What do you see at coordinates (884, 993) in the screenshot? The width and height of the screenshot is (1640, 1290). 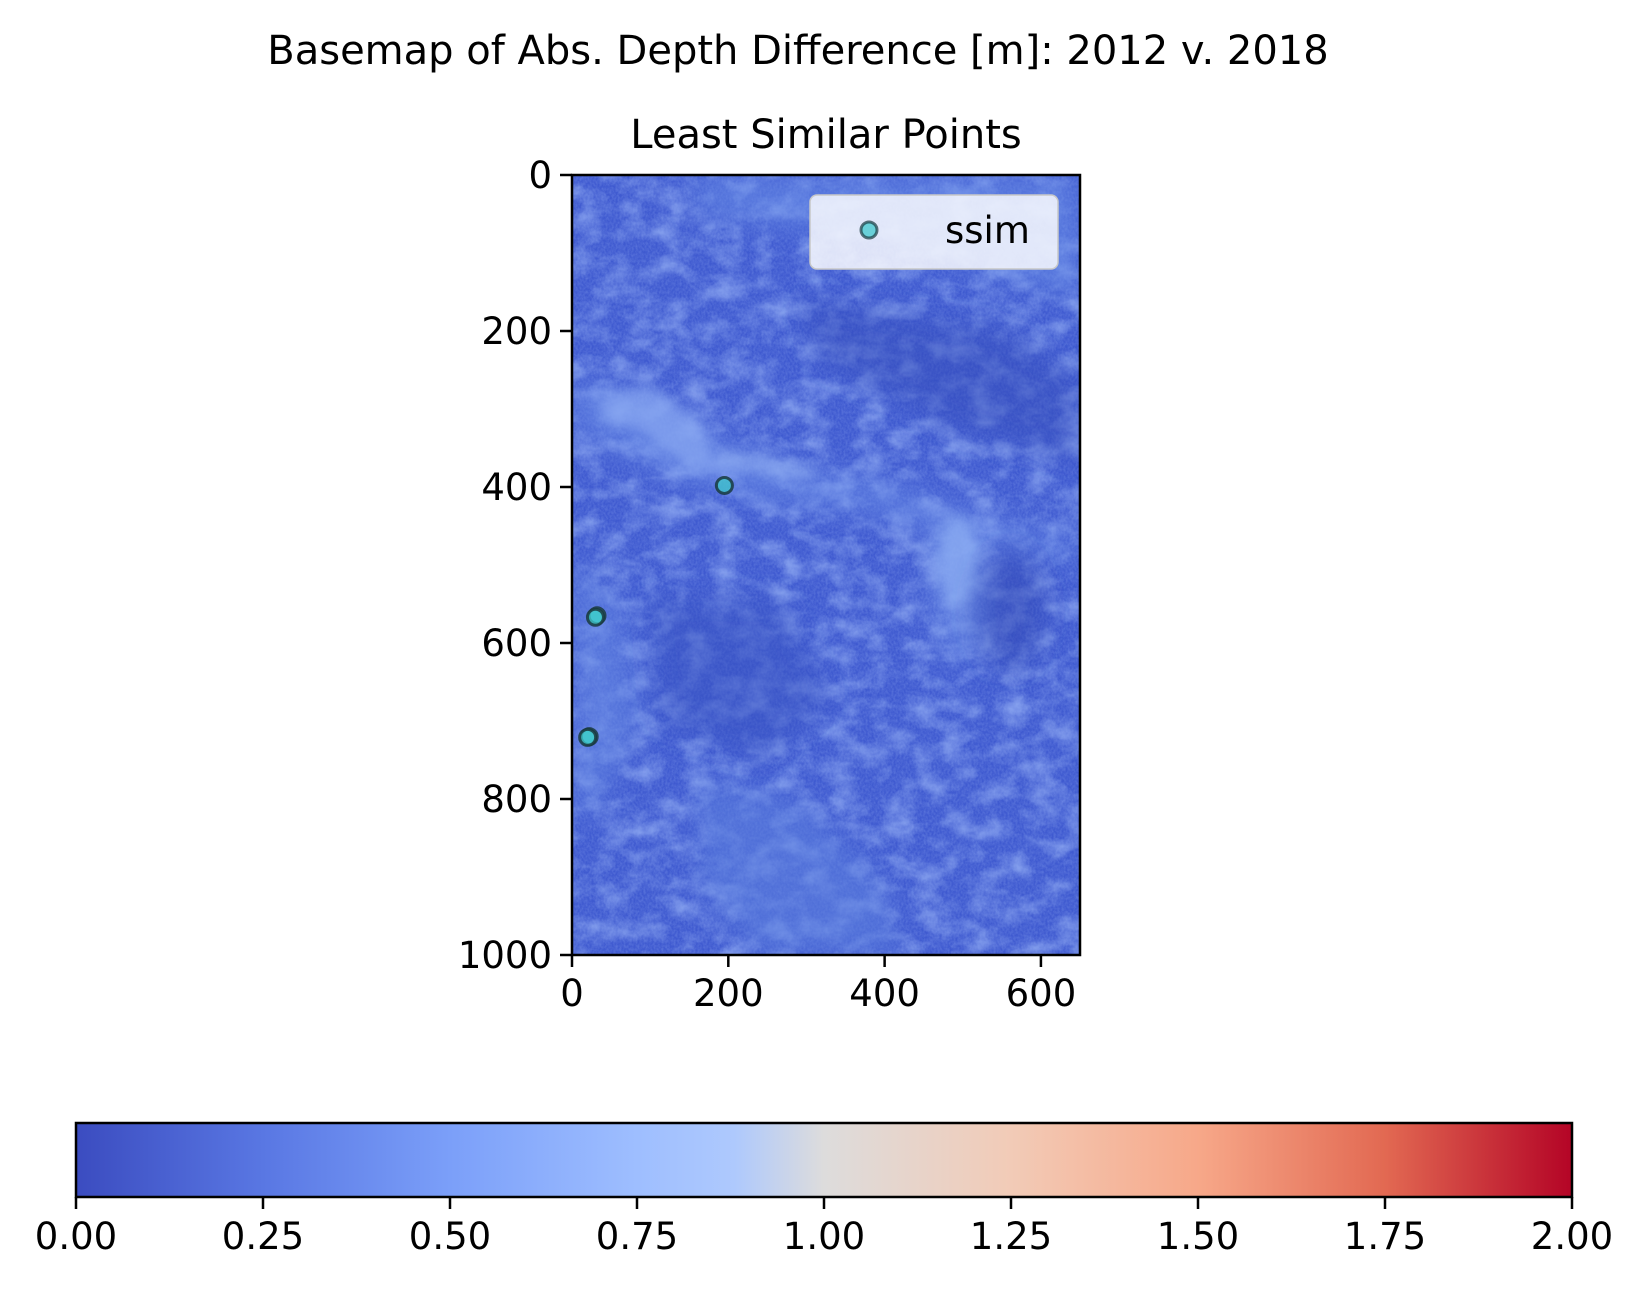 I see `x-tick-label: 400` at bounding box center [884, 993].